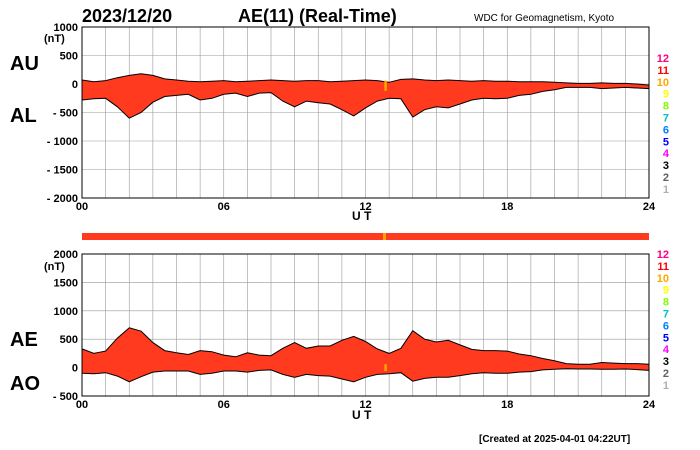 The height and width of the screenshot is (450, 700). I want to click on station-count-bar-gap-marker, so click(384, 236).